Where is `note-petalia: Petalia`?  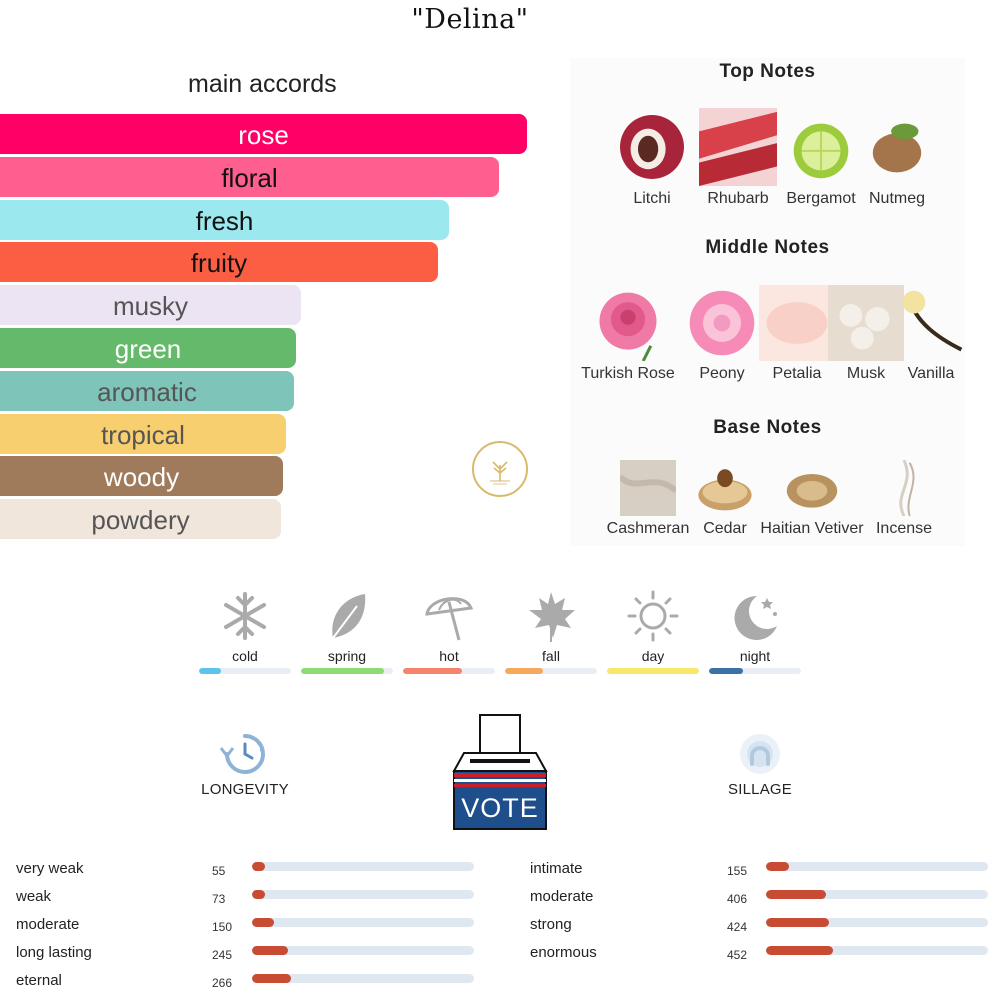
note-petalia: Petalia is located at coordinates (797, 334).